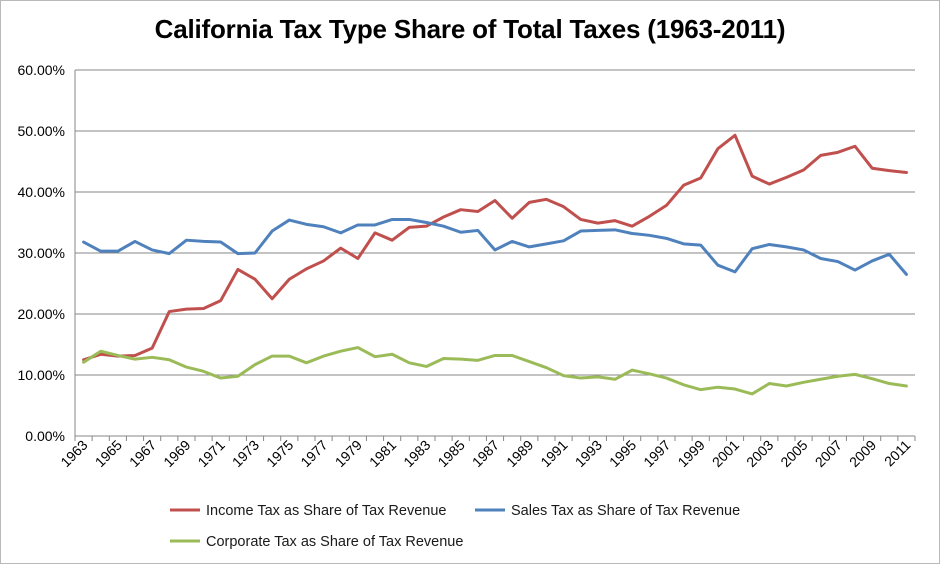  Describe the element at coordinates (759, 453) in the screenshot. I see `x-tick-label: 2003` at that location.